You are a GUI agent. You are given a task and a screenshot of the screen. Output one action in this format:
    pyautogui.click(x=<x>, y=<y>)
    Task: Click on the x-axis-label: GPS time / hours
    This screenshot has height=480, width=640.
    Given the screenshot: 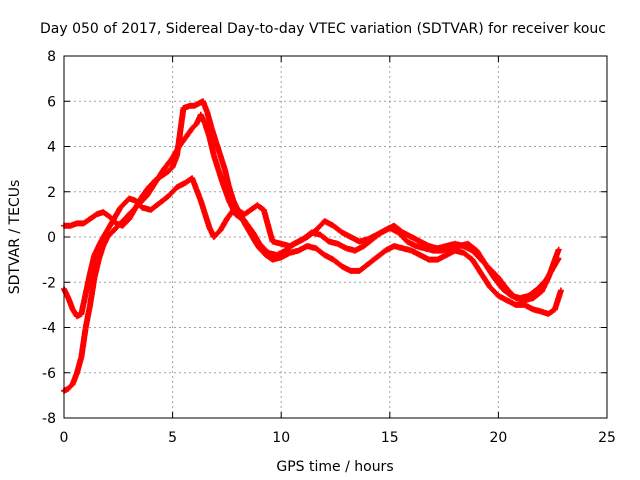 What is the action you would take?
    pyautogui.click(x=334, y=467)
    